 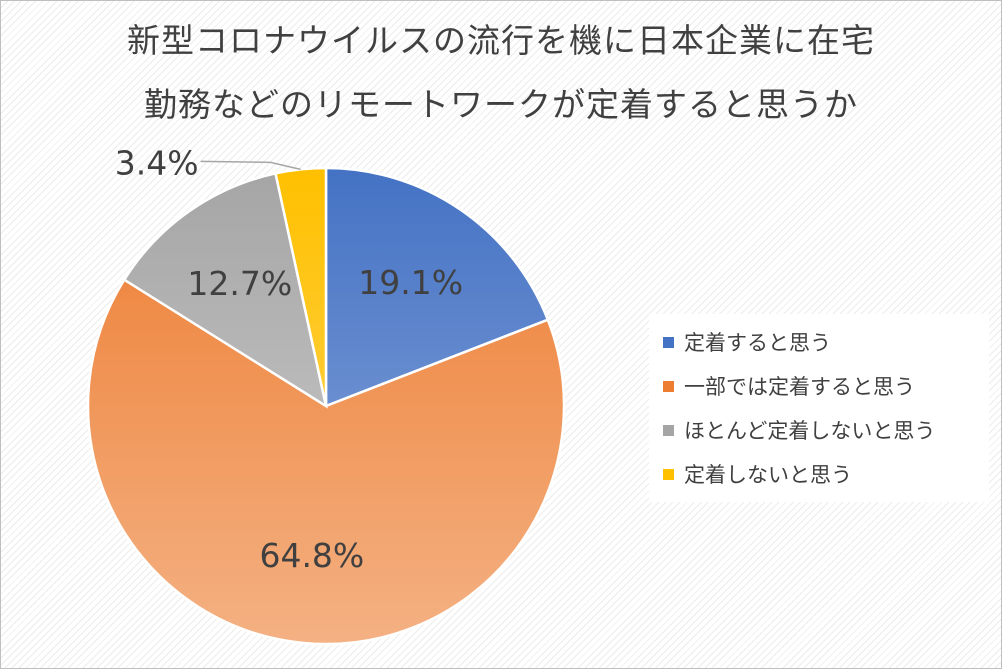 I want to click on legend-label: 定着すると思う, so click(x=757, y=343).